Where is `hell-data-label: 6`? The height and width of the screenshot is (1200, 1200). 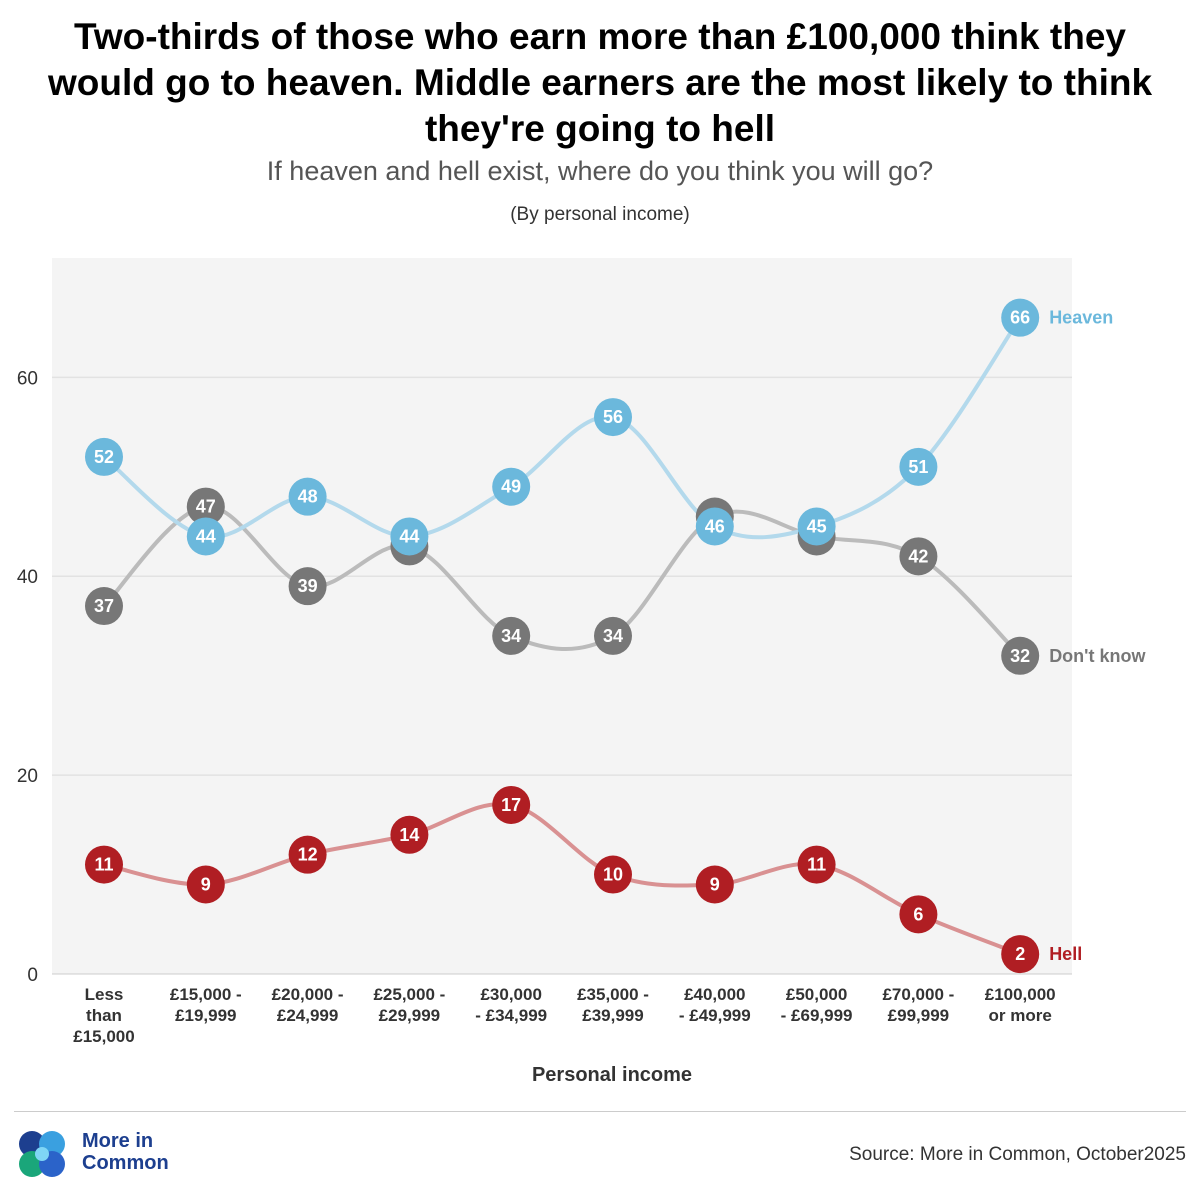 hell-data-label: 6 is located at coordinates (918, 914).